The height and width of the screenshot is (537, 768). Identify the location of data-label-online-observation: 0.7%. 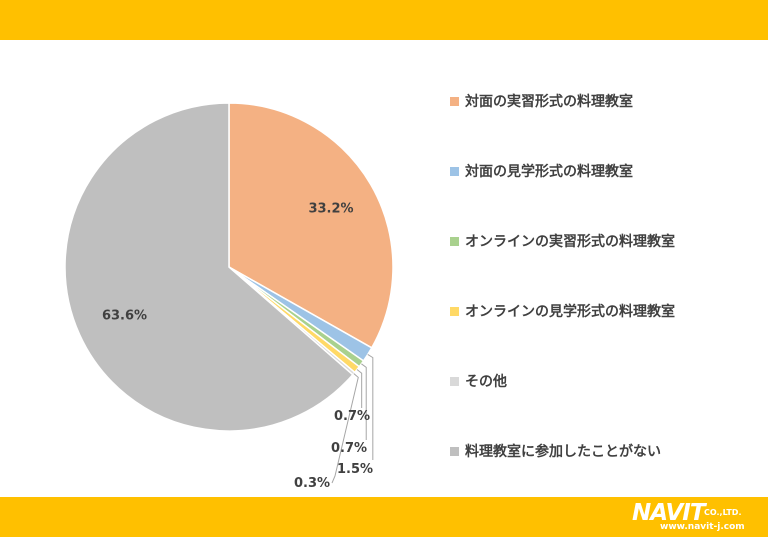
(352, 416).